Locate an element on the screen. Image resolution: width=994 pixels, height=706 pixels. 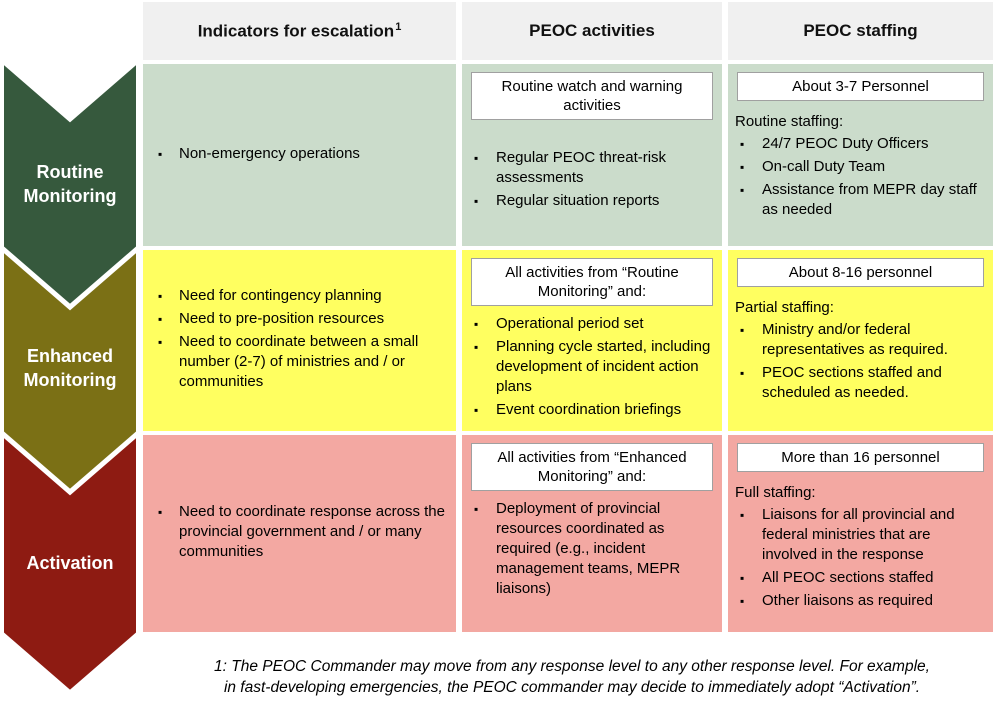
level-label-activation: Activation is located at coordinates (70, 563).